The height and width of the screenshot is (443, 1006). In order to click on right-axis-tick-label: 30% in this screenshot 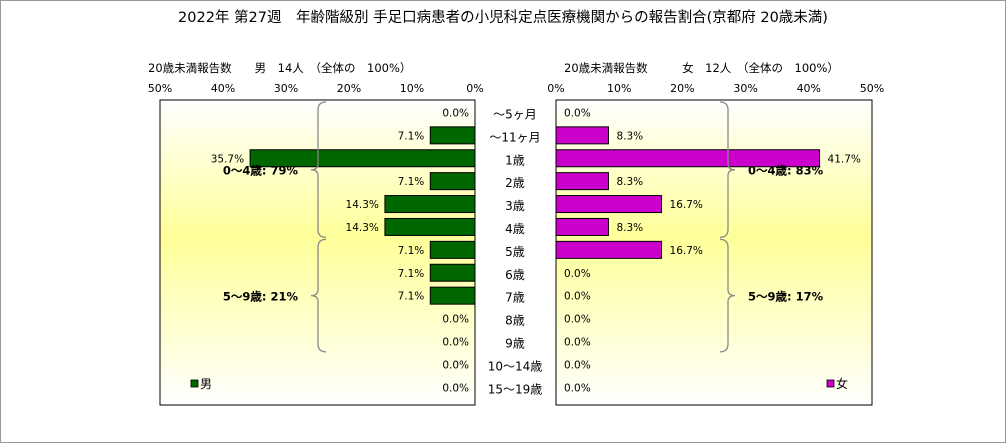, I will do `click(745, 88)`.